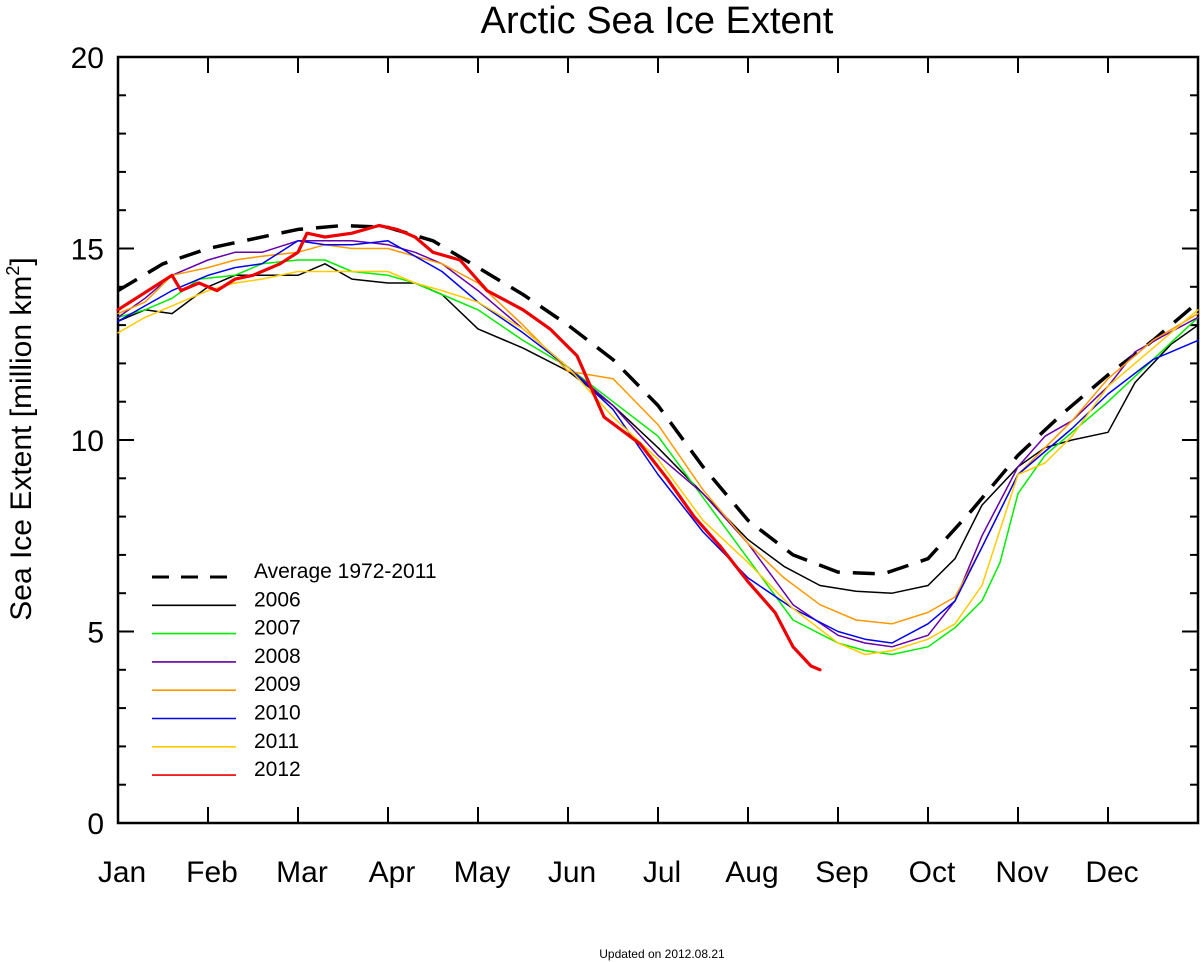 This screenshot has height=962, width=1201. What do you see at coordinates (1021, 872) in the screenshot?
I see `x-tick-label: Nov` at bounding box center [1021, 872].